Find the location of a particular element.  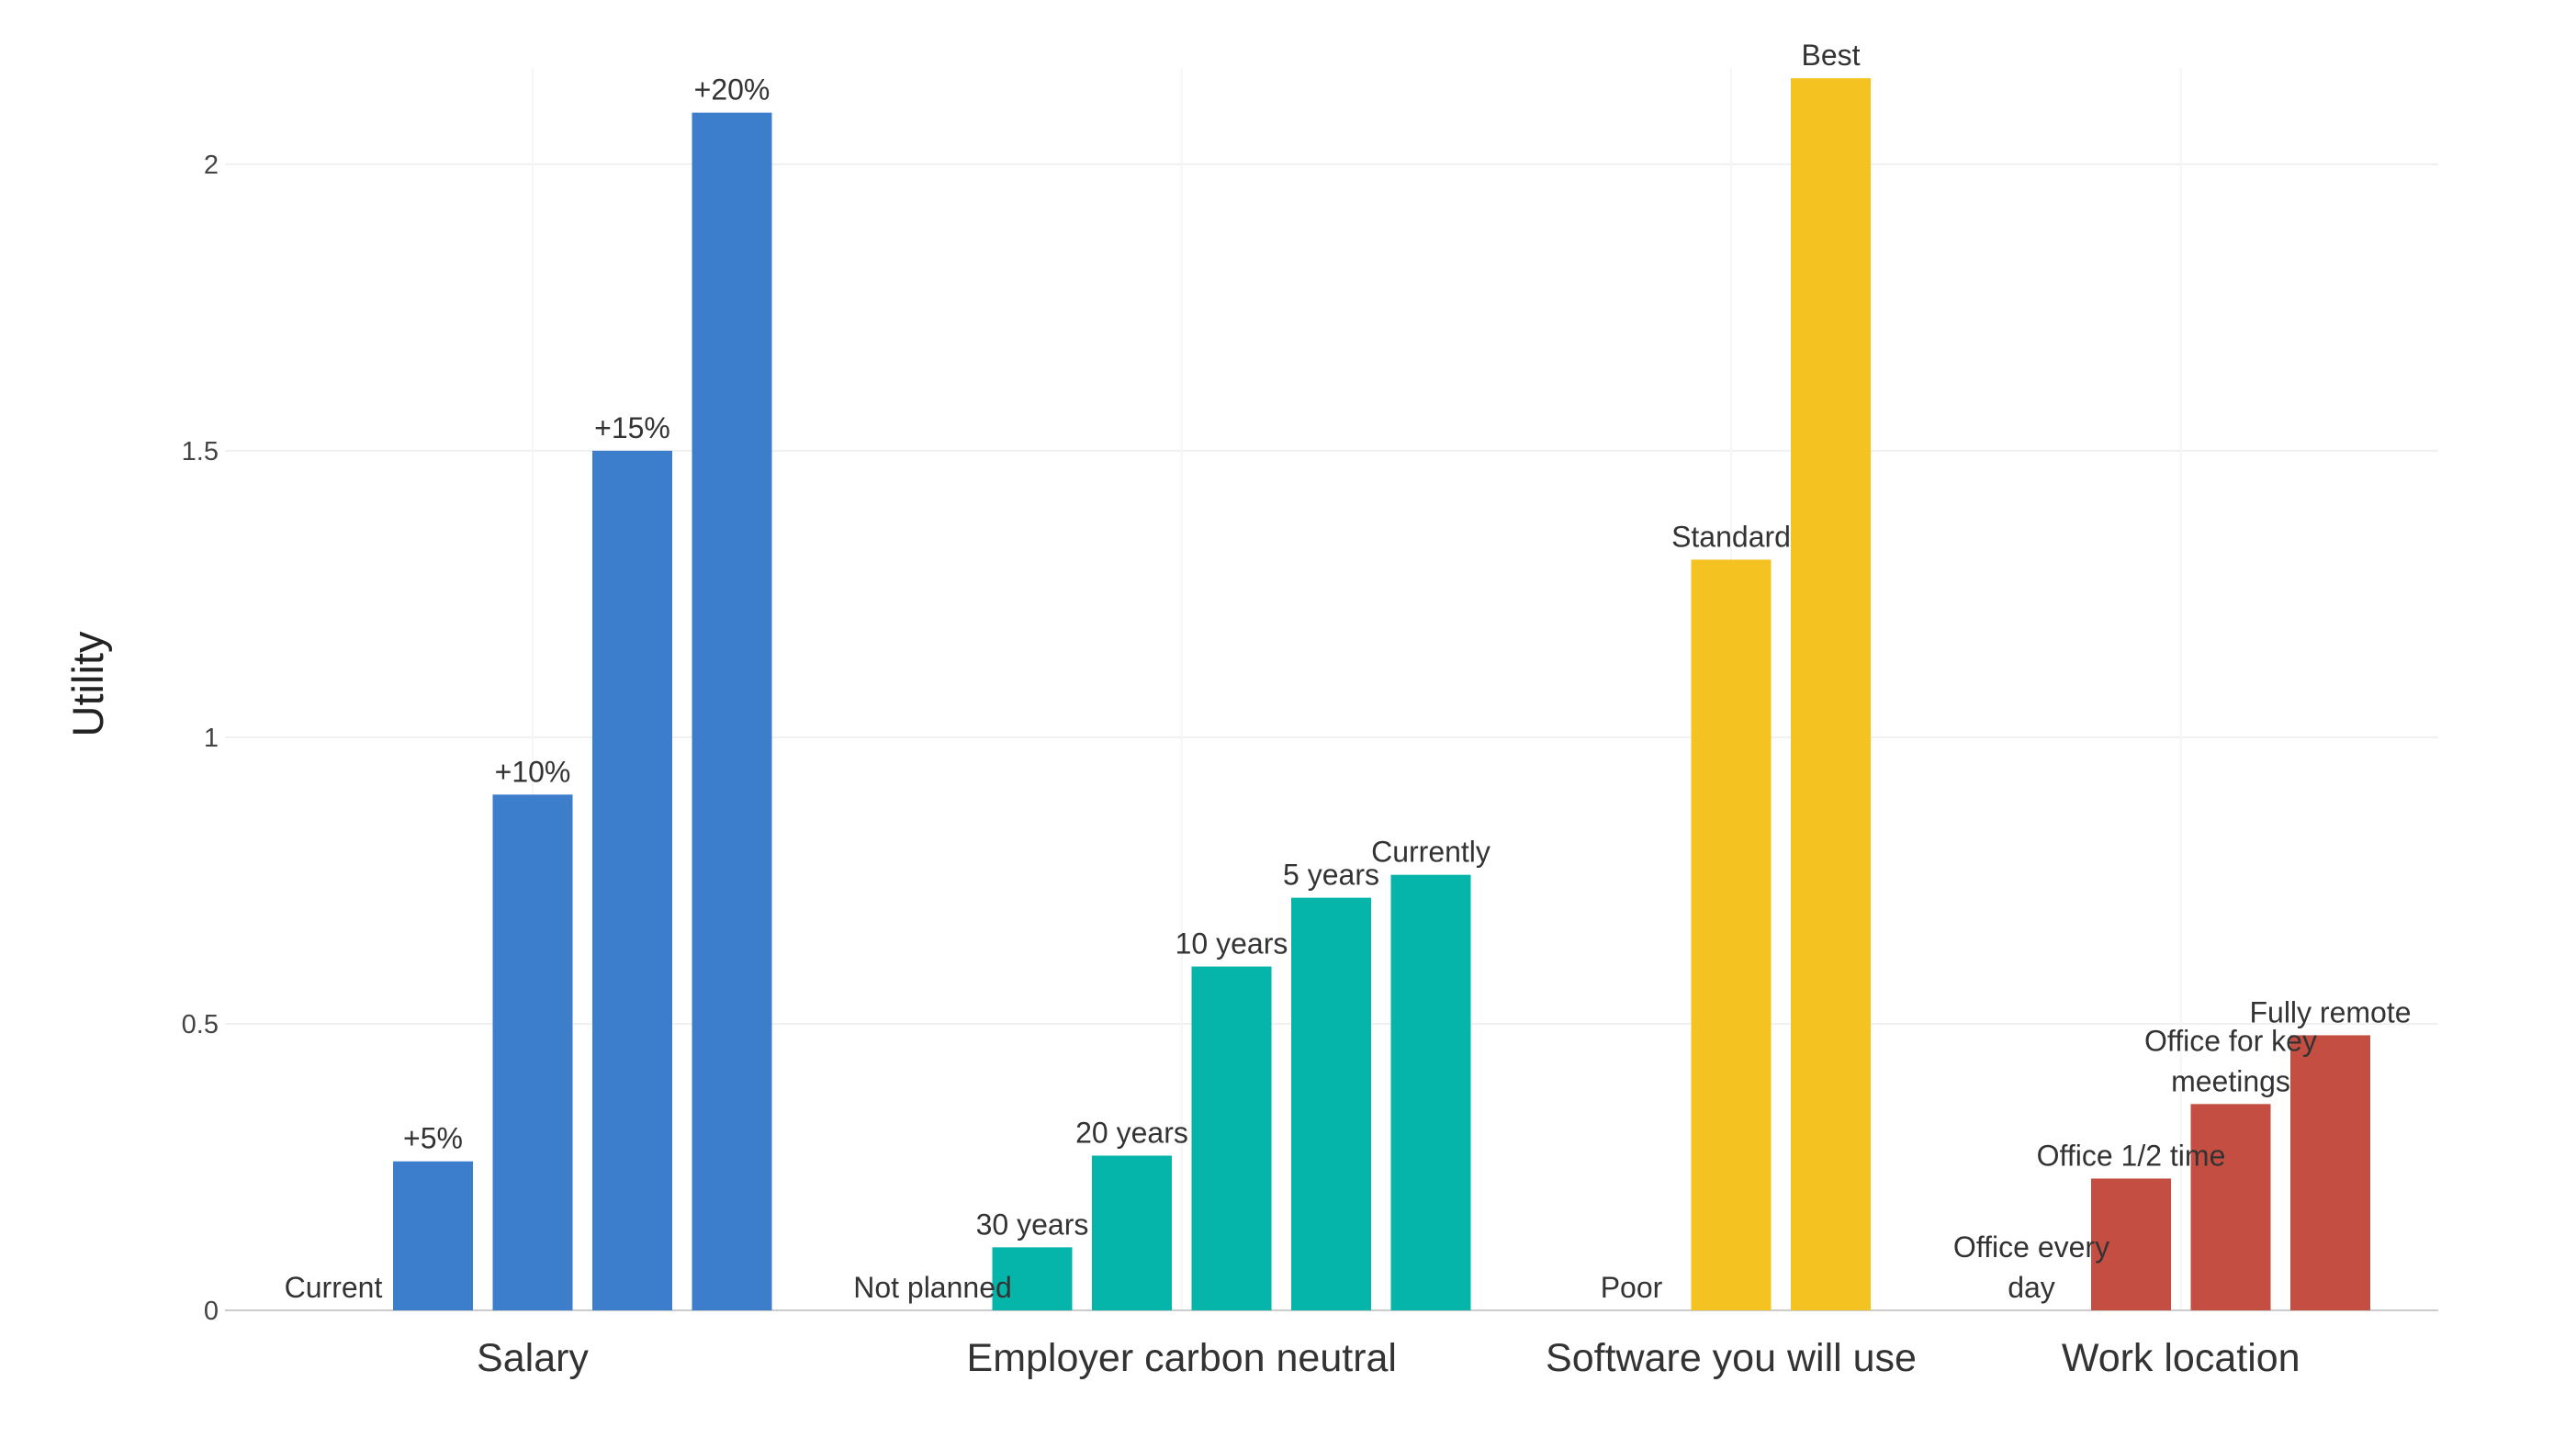

bar-label-employer-carbon-neutral-10-years: 10 years is located at coordinates (1232, 944).